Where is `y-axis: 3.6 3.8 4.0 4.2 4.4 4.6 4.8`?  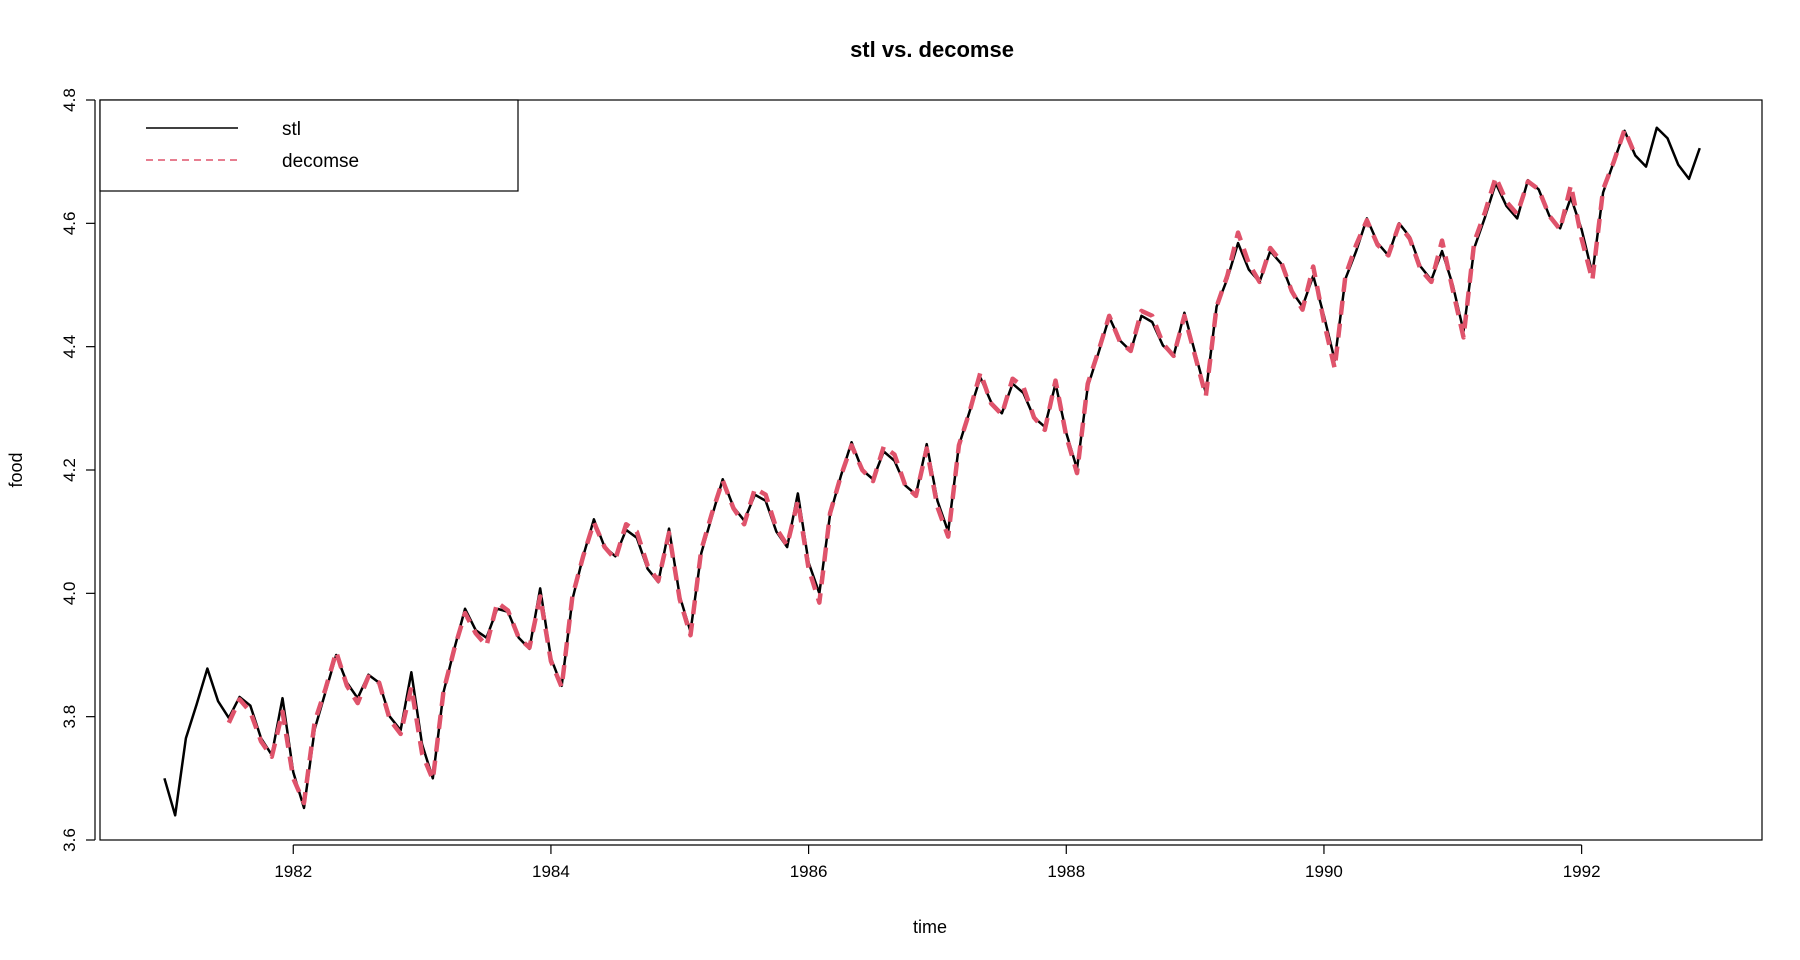
y-axis: 3.6 3.8 4.0 4.2 4.4 4.6 4.8 is located at coordinates (78, 470).